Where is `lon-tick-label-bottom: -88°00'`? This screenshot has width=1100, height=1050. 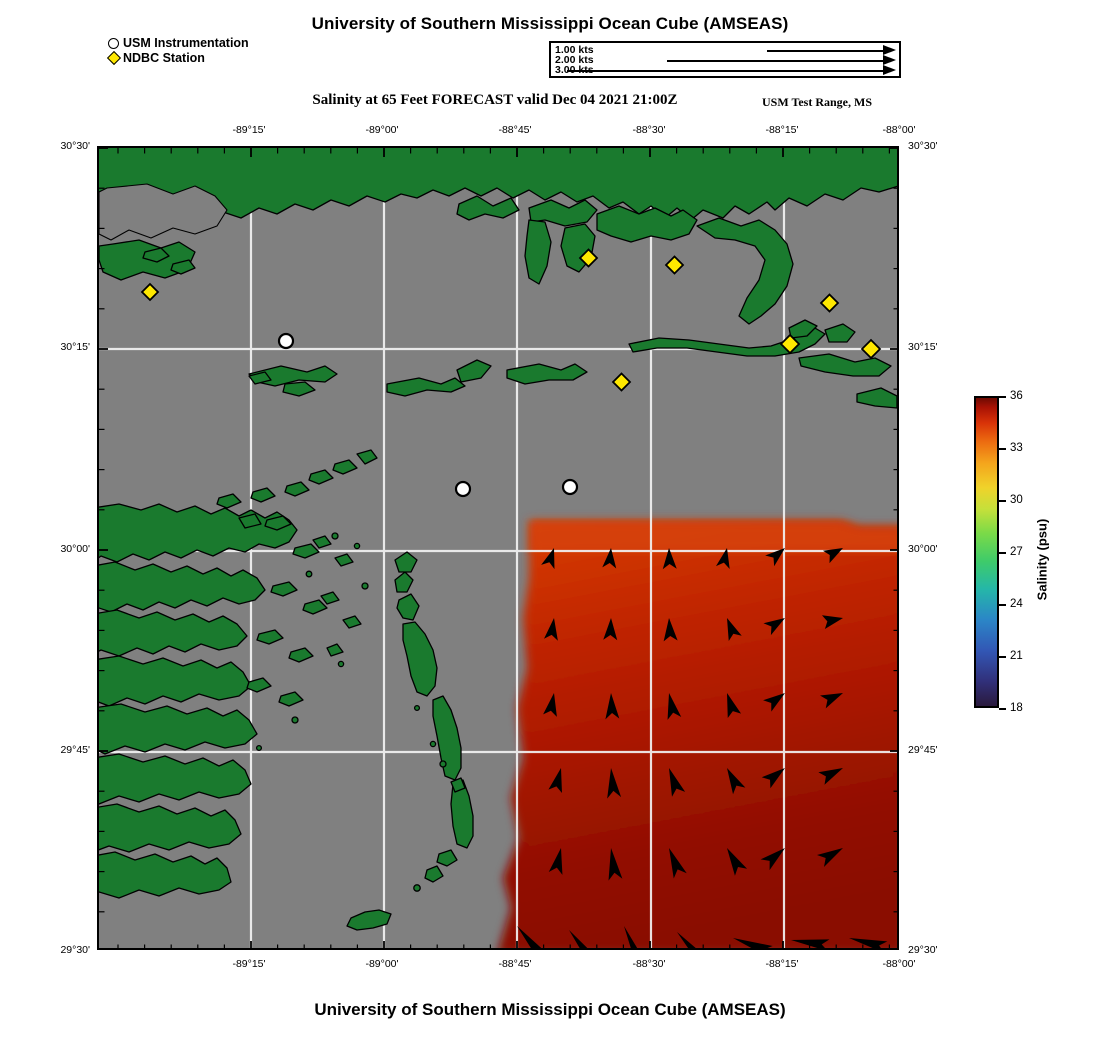
lon-tick-label-bottom: -88°00' is located at coordinates (899, 964).